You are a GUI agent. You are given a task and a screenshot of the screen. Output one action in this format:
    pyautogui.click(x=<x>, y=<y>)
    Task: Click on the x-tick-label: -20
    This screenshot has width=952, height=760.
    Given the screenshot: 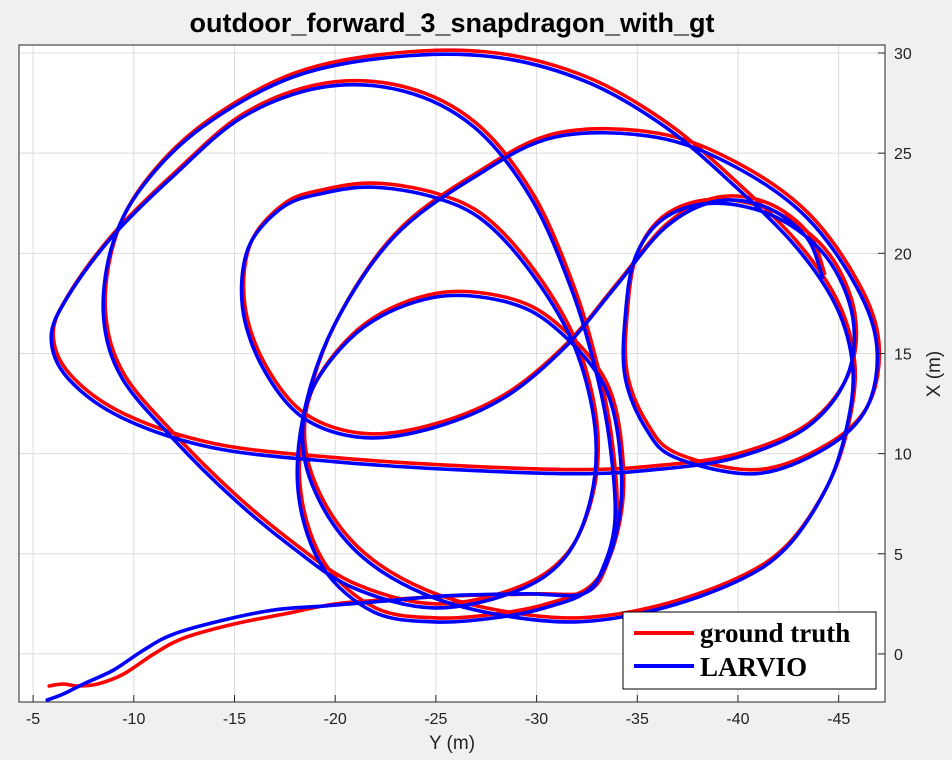 What is the action you would take?
    pyautogui.click(x=335, y=719)
    